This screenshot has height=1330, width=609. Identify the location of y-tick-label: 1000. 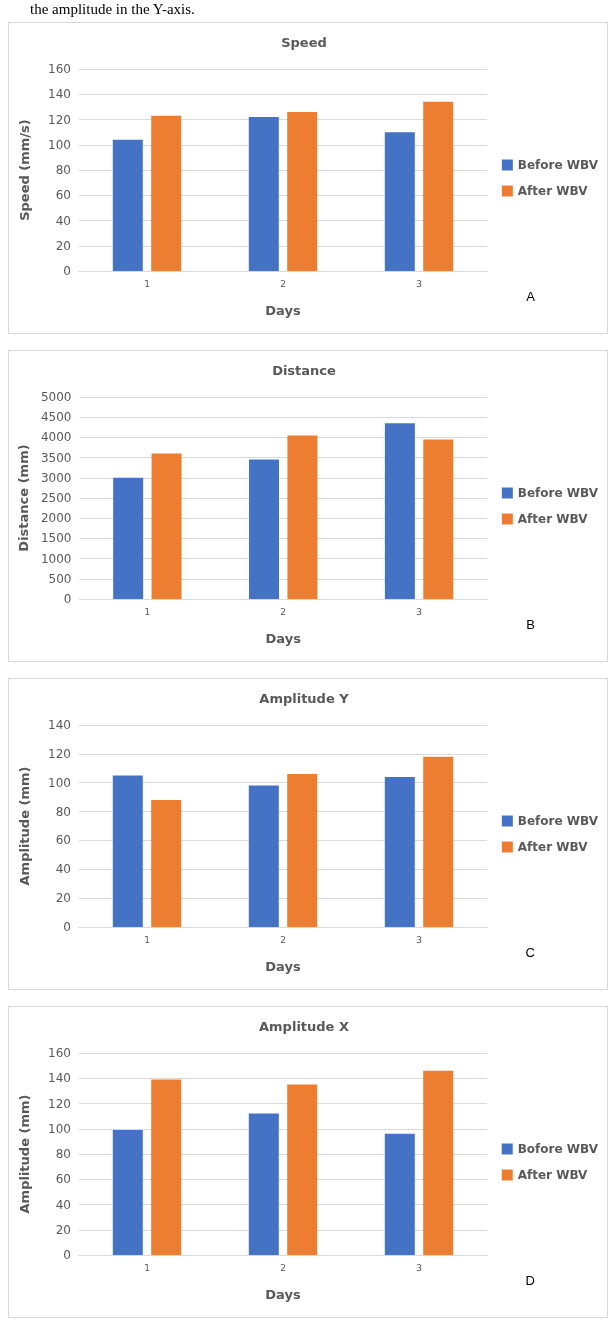
(56, 558).